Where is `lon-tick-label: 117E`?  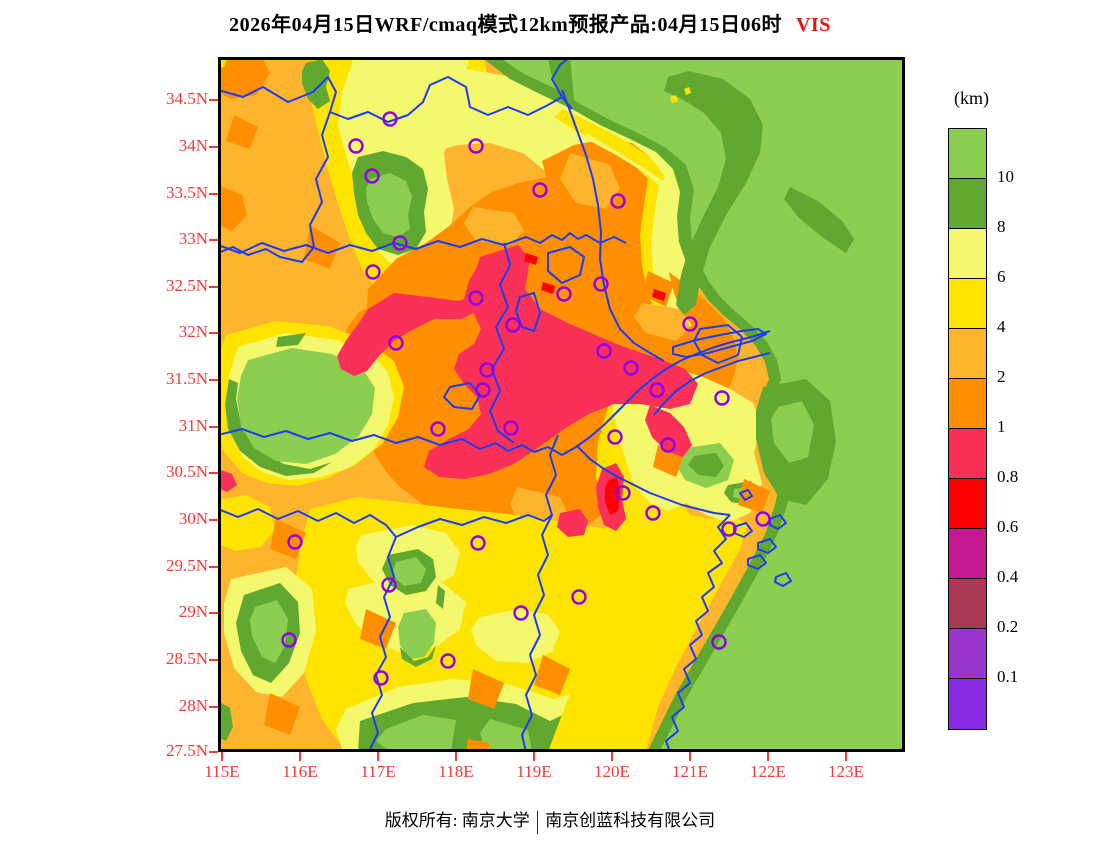
lon-tick-label: 117E is located at coordinates (378, 771).